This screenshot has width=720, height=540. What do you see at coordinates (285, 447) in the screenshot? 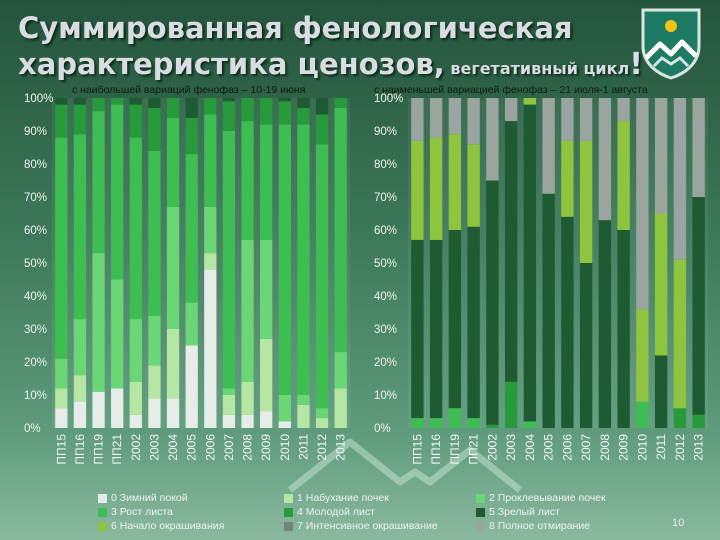
I see `x-tick-label: 2010` at bounding box center [285, 447].